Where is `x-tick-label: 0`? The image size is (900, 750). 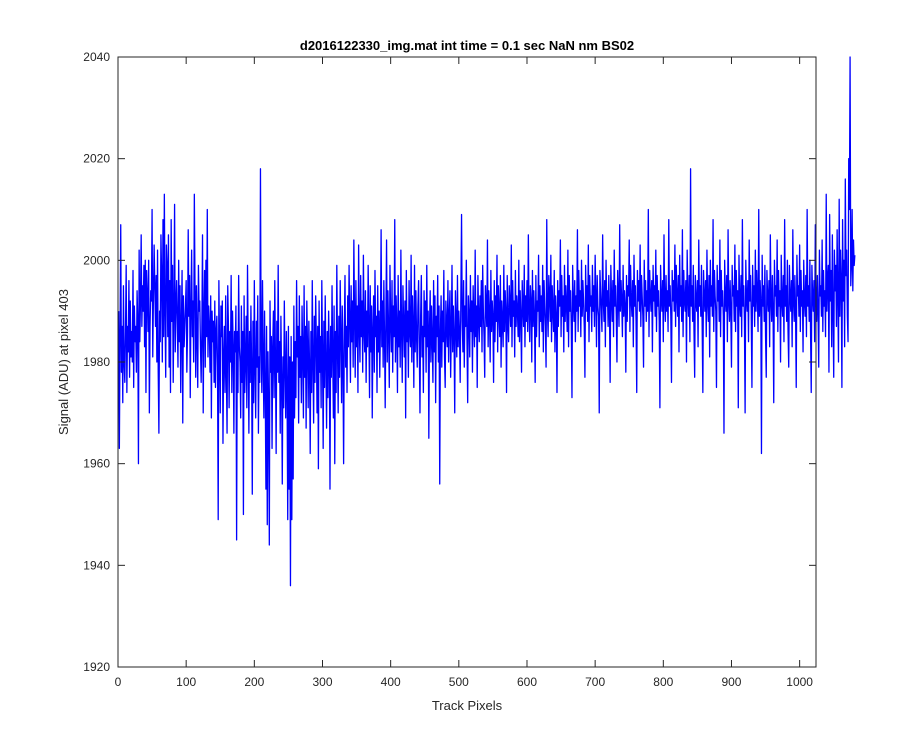 x-tick-label: 0 is located at coordinates (118, 682).